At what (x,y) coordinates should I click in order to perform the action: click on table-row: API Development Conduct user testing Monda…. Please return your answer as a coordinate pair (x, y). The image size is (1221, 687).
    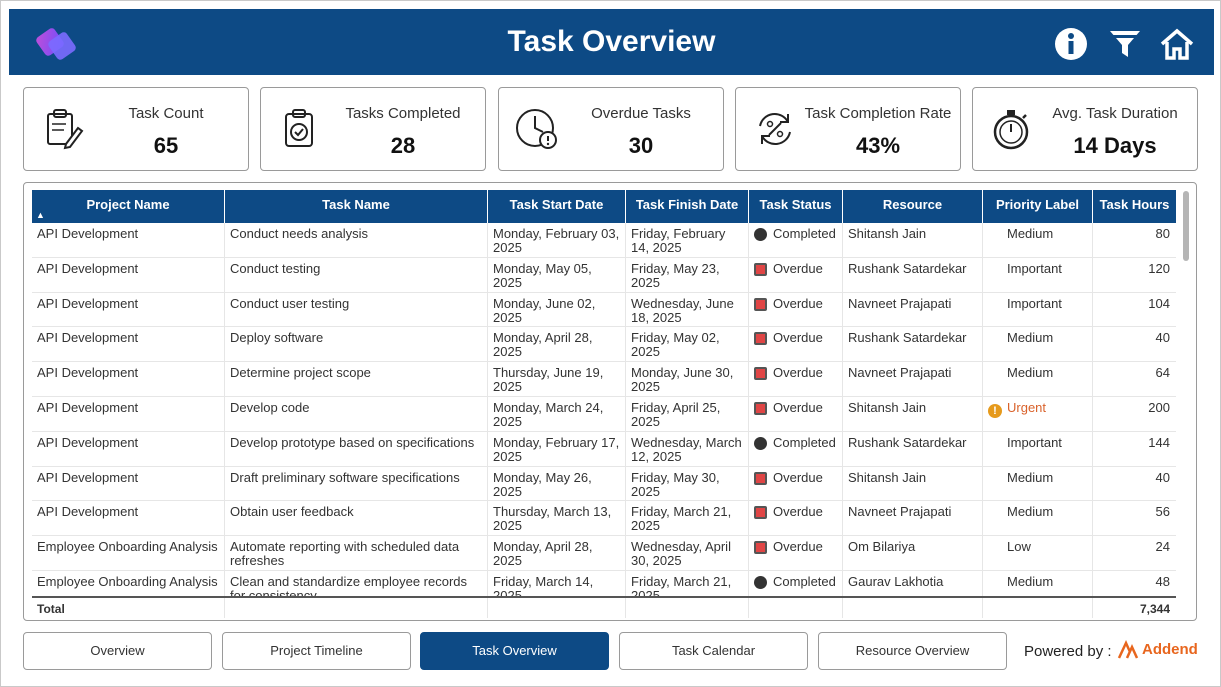
    Looking at the image, I should click on (604, 310).